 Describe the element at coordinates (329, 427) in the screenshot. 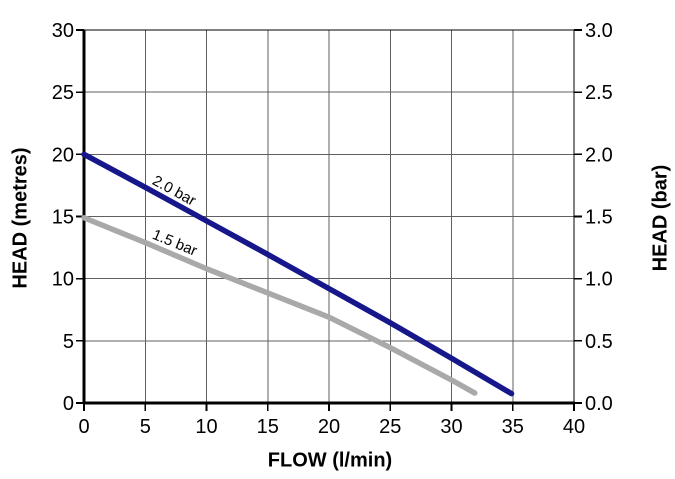

I see `x-tick-label: 20` at that location.